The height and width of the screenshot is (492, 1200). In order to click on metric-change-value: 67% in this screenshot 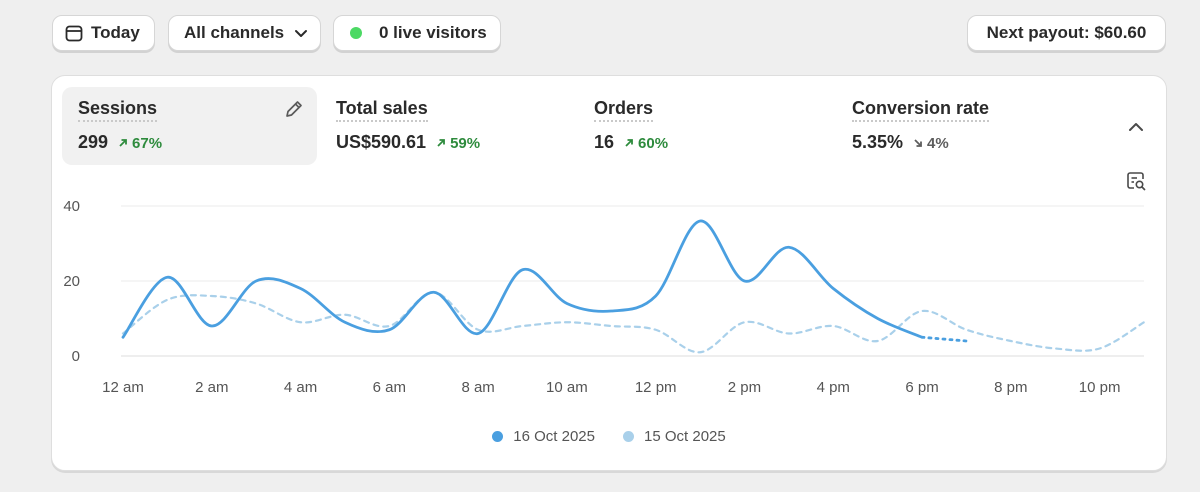, I will do `click(147, 143)`.